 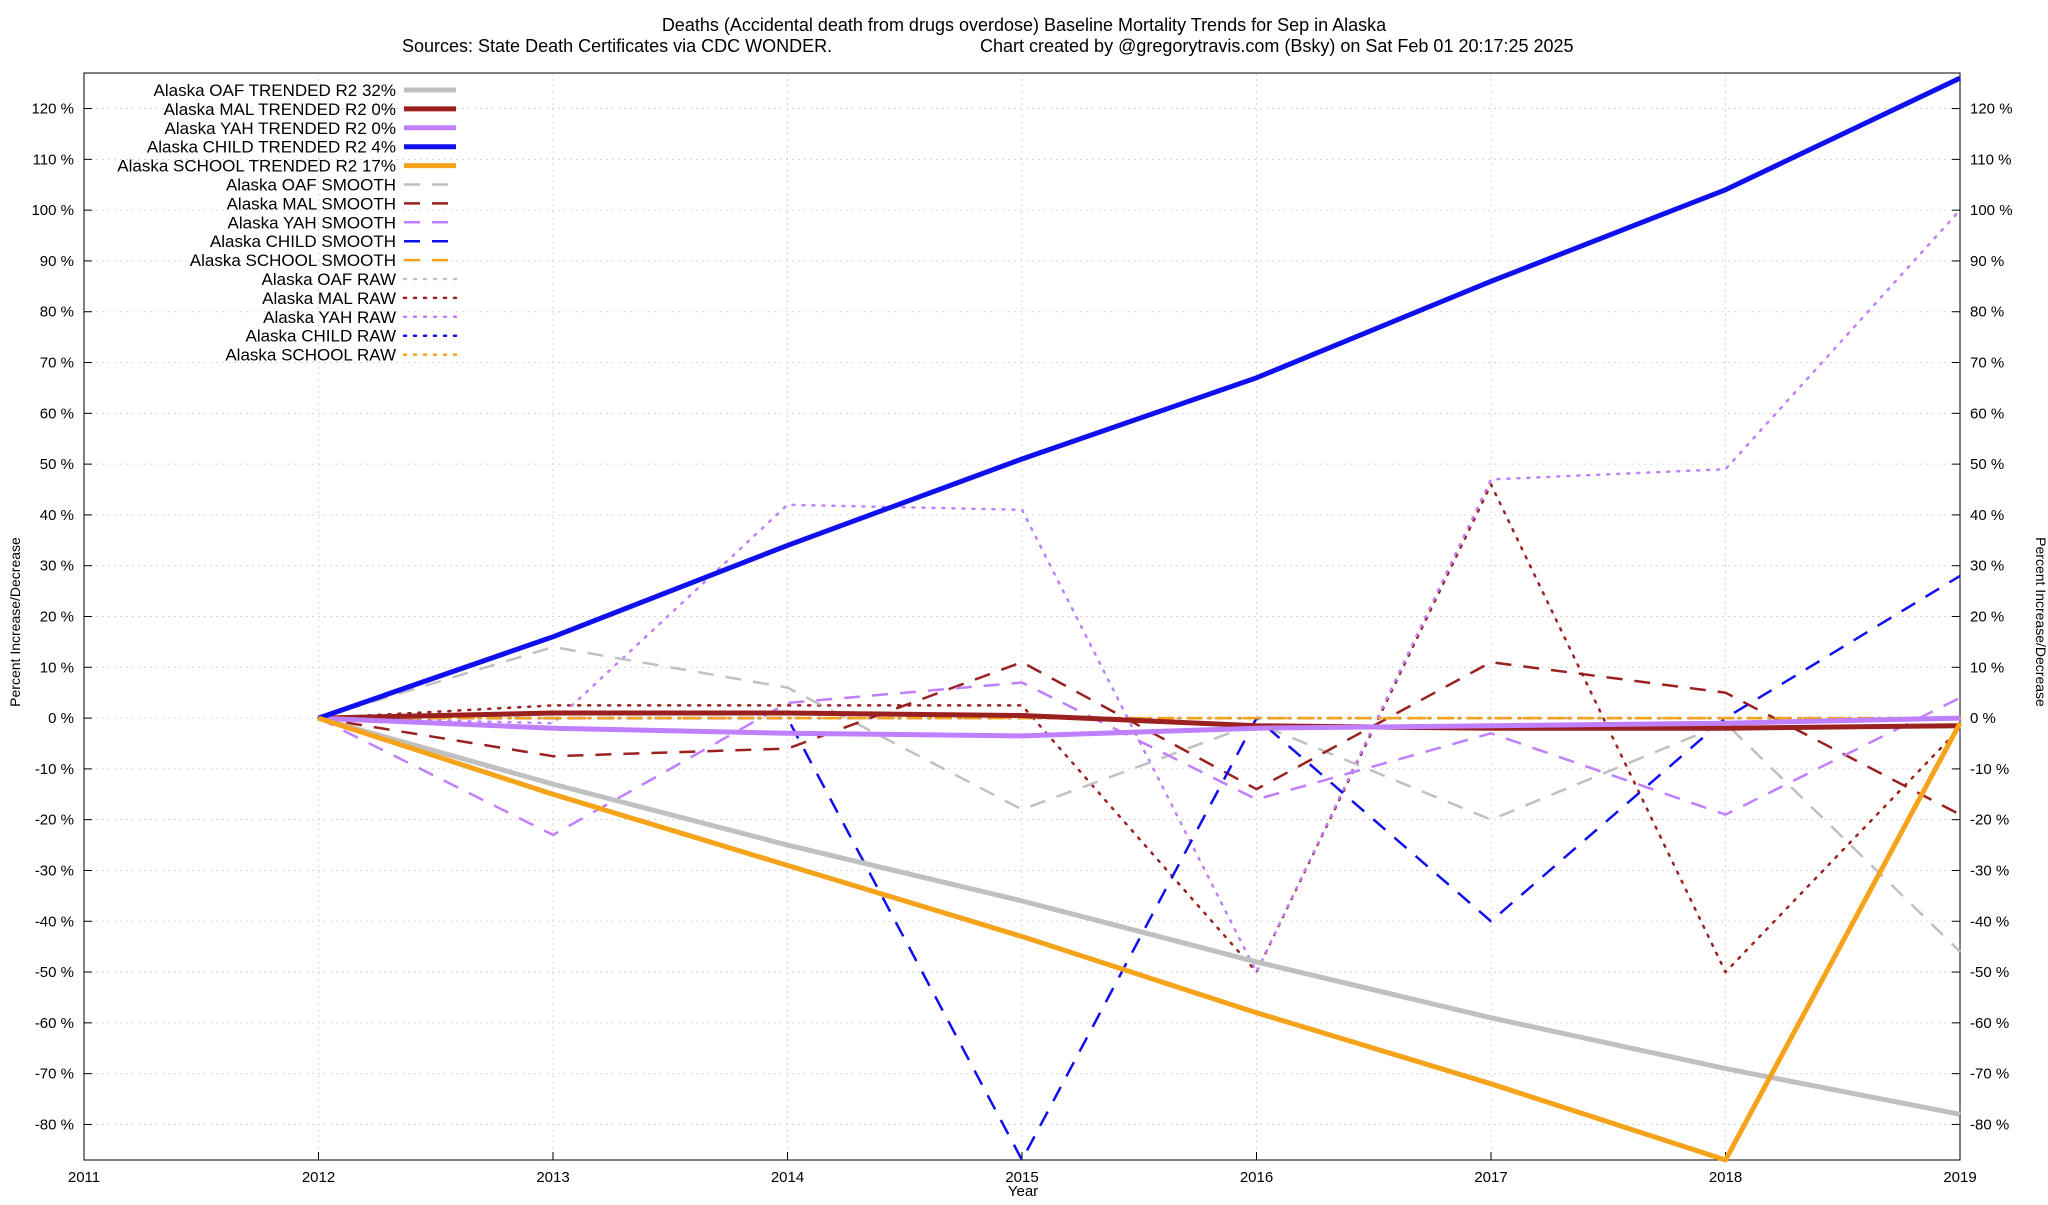 I want to click on y-tick-label-right: 30 %, so click(x=1987, y=566).